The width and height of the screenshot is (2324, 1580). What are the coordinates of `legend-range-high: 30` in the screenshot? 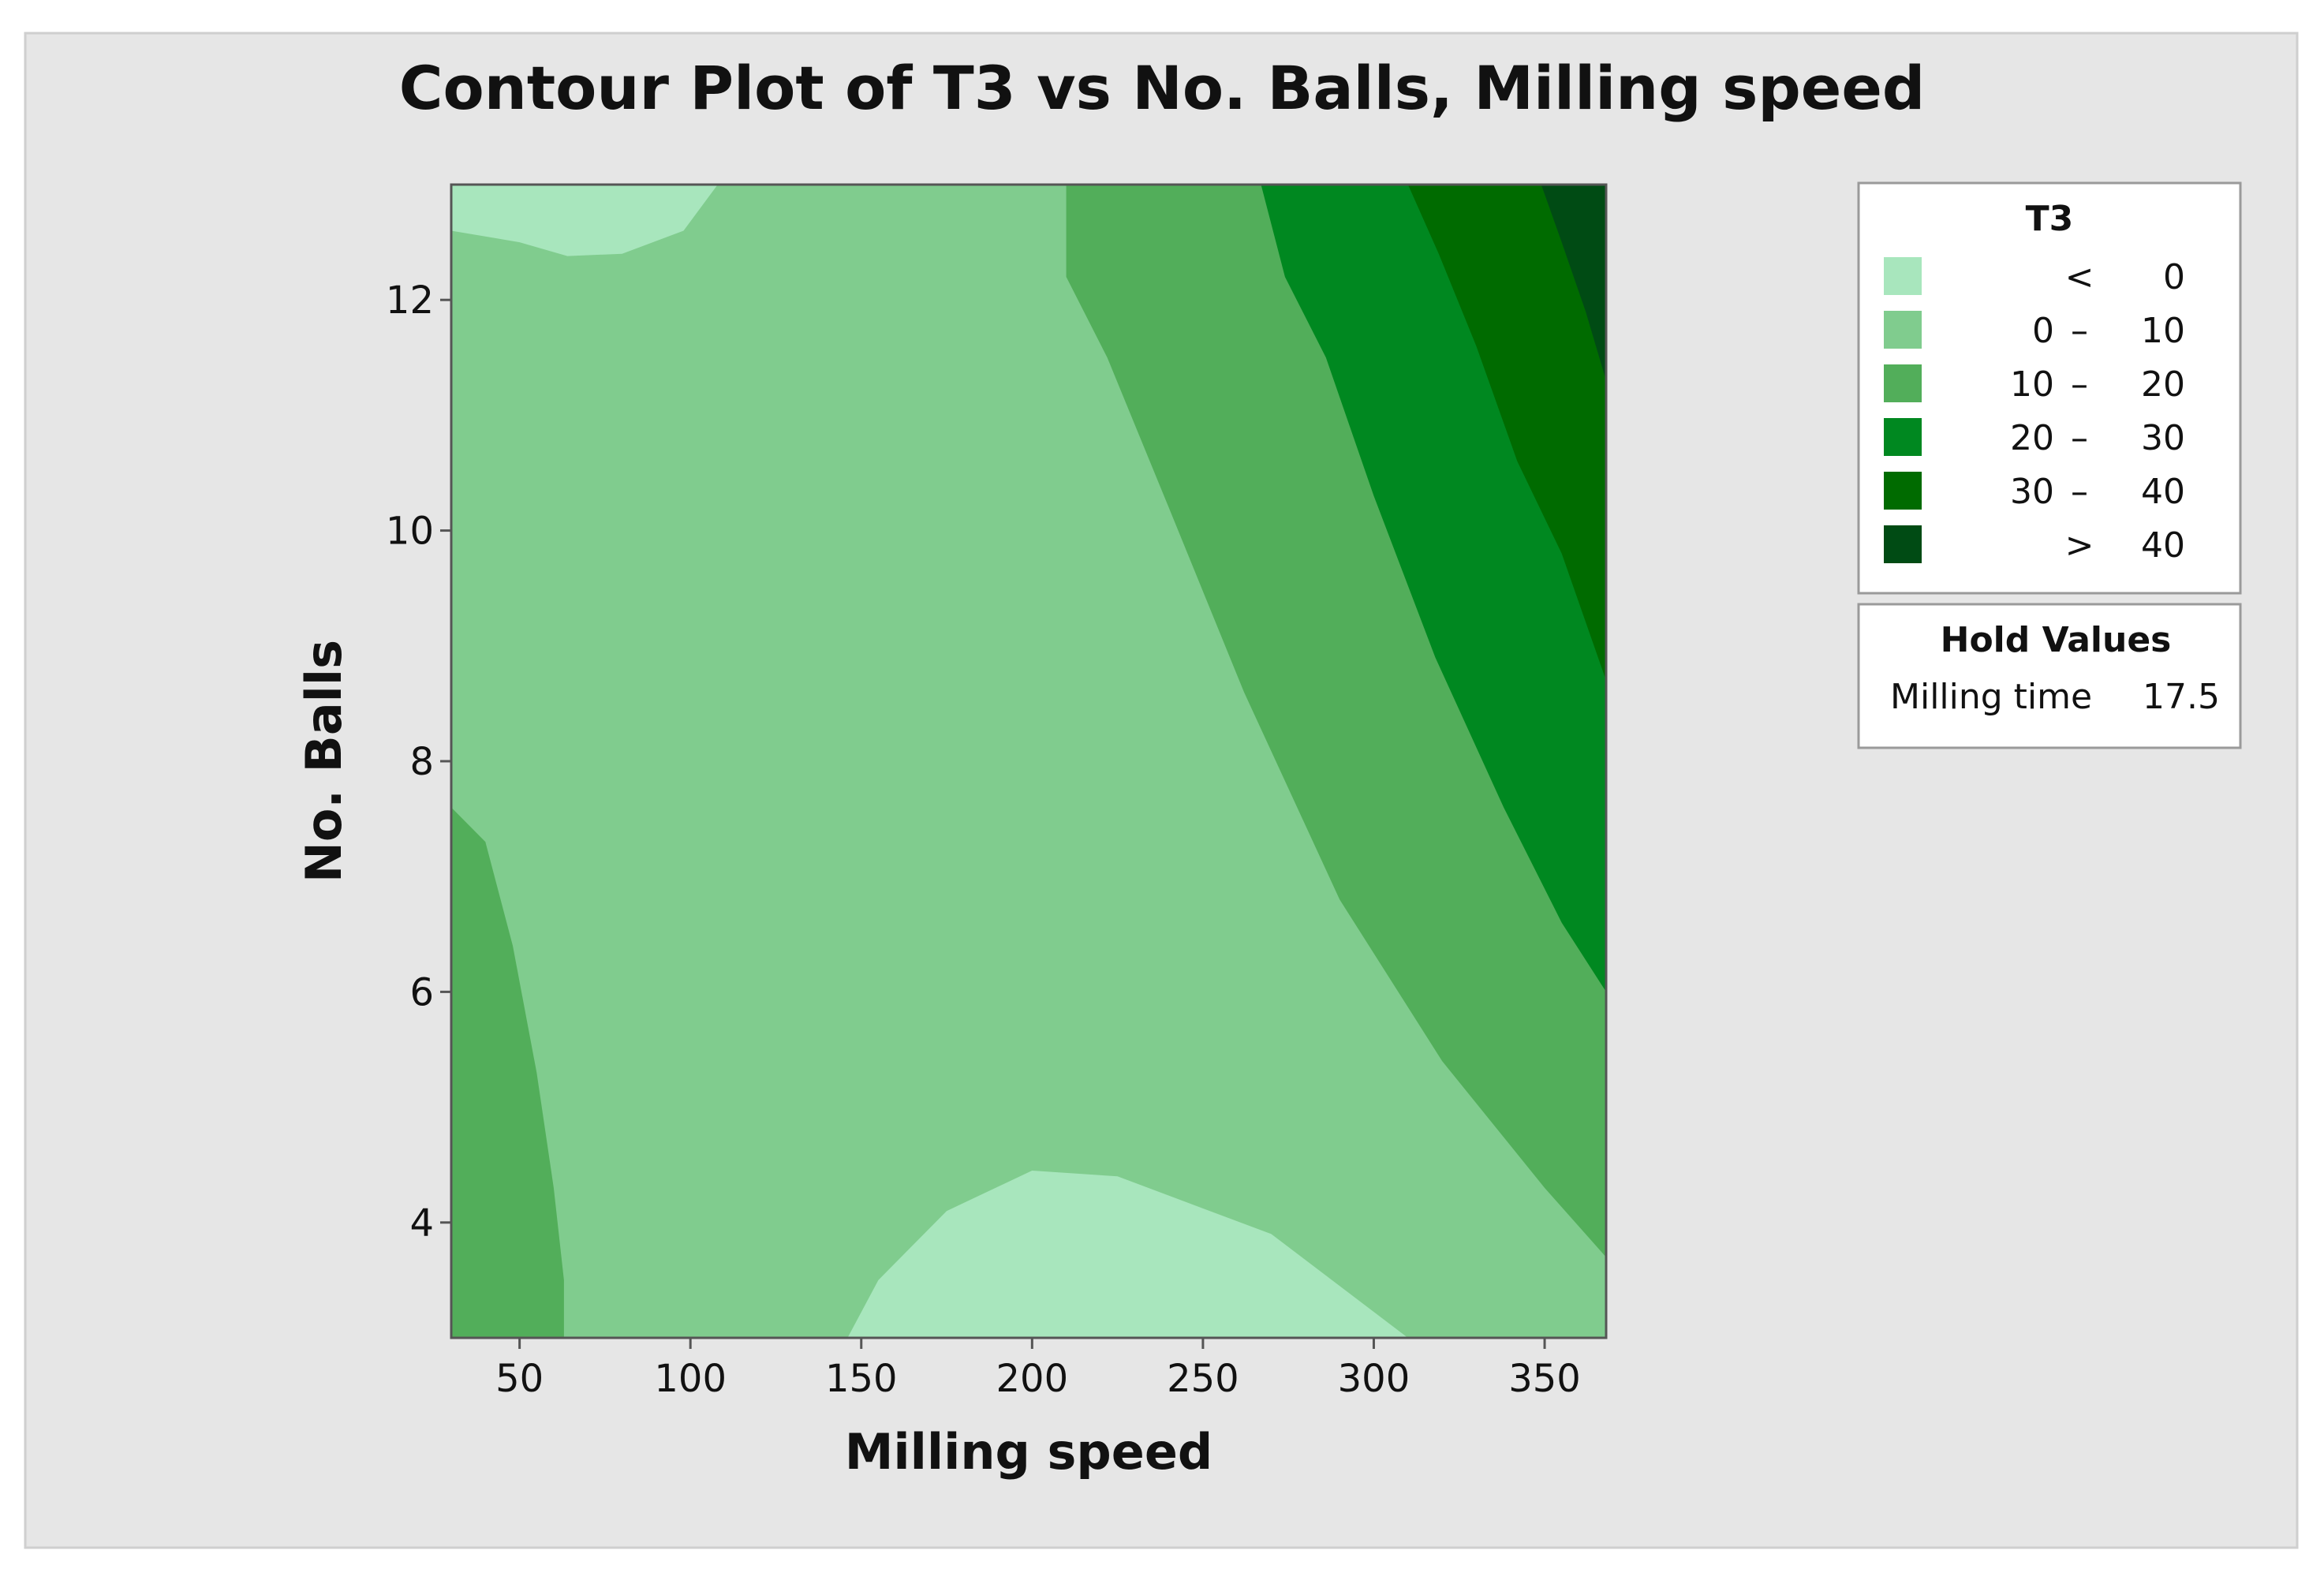 It's located at (2163, 438).